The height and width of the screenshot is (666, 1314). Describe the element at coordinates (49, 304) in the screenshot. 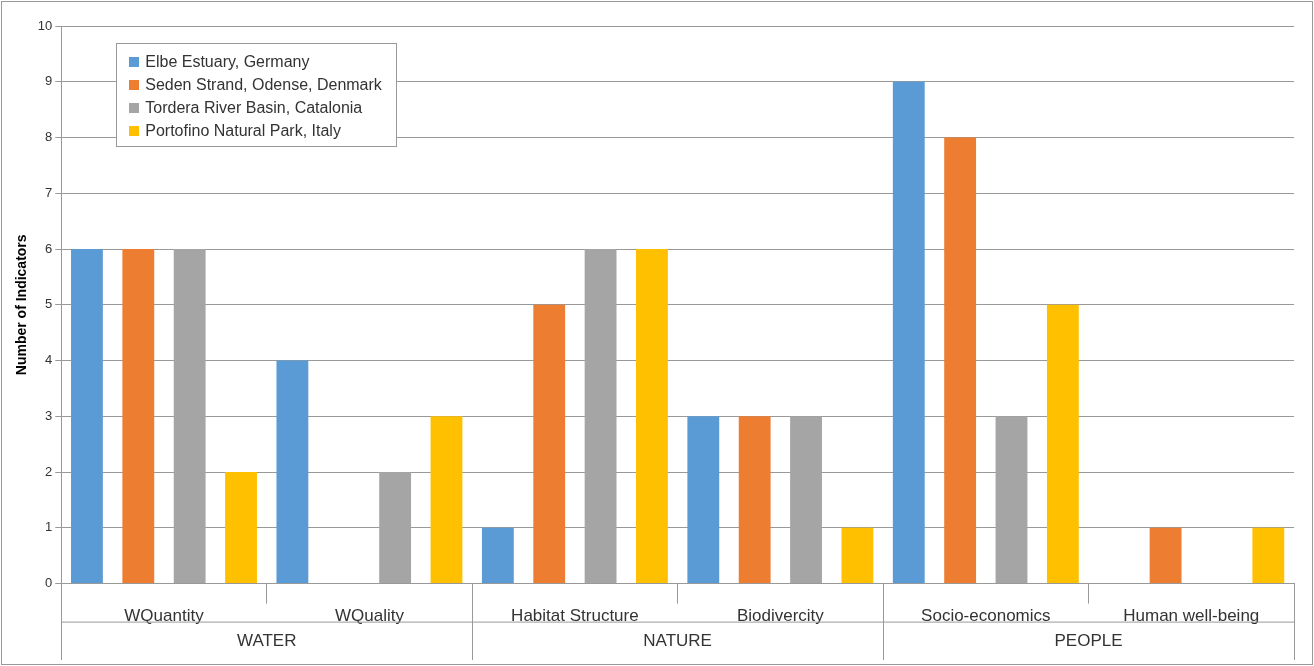

I see `y-tick-label: 5` at that location.